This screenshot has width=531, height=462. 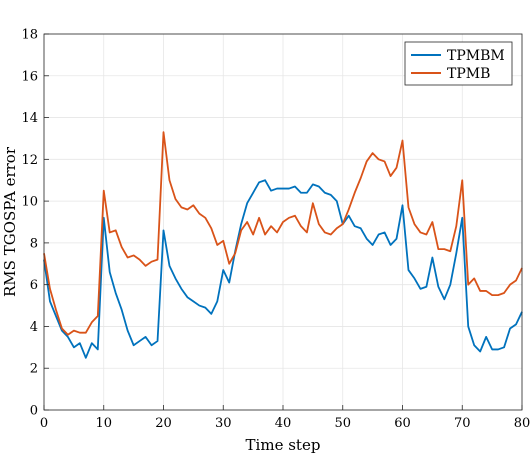 I want to click on y-tick-label: 0, so click(x=34, y=411).